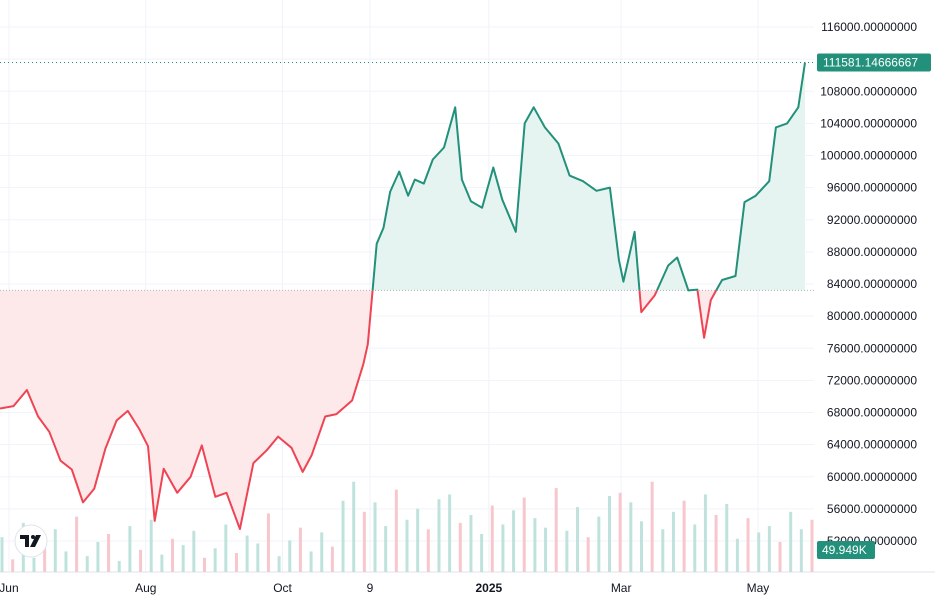 This screenshot has width=935, height=600. What do you see at coordinates (868, 91) in the screenshot?
I see `y-tick-label: 108000.00000000` at bounding box center [868, 91].